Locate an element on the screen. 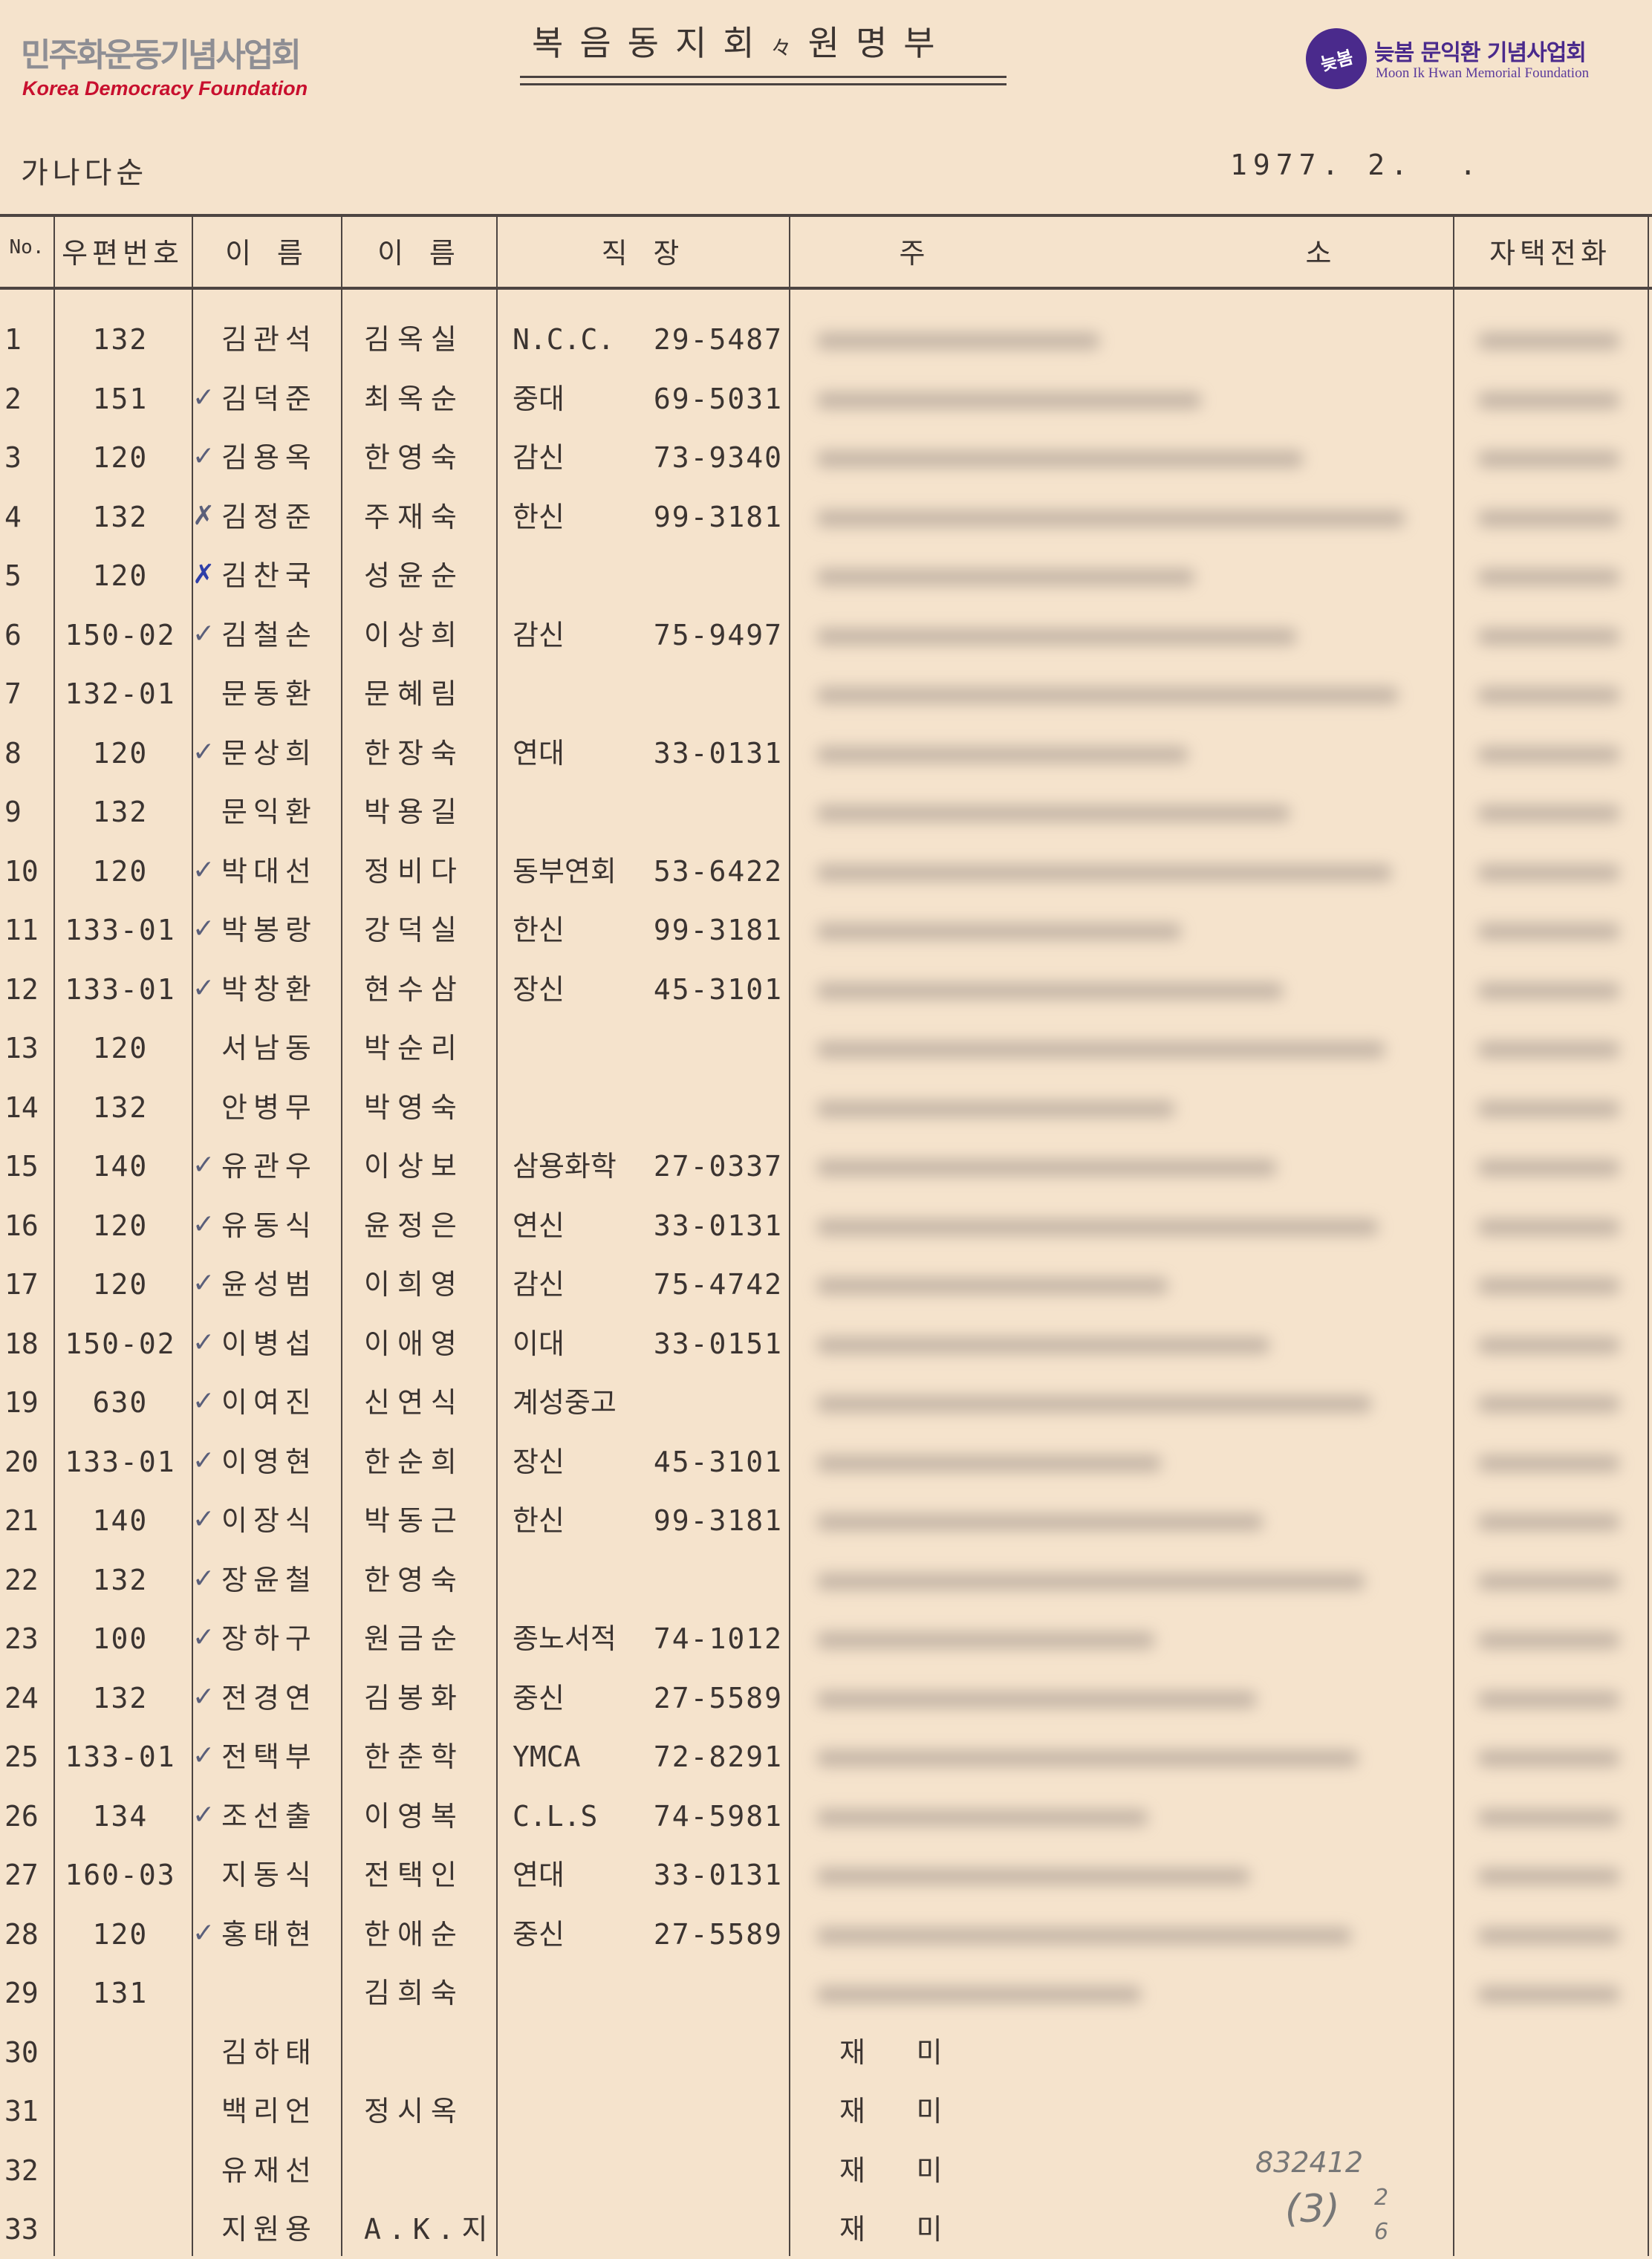 The height and width of the screenshot is (2259, 1652). moon-foundation-english: Moon Ik Hwan Memorial Foundation is located at coordinates (1483, 73).